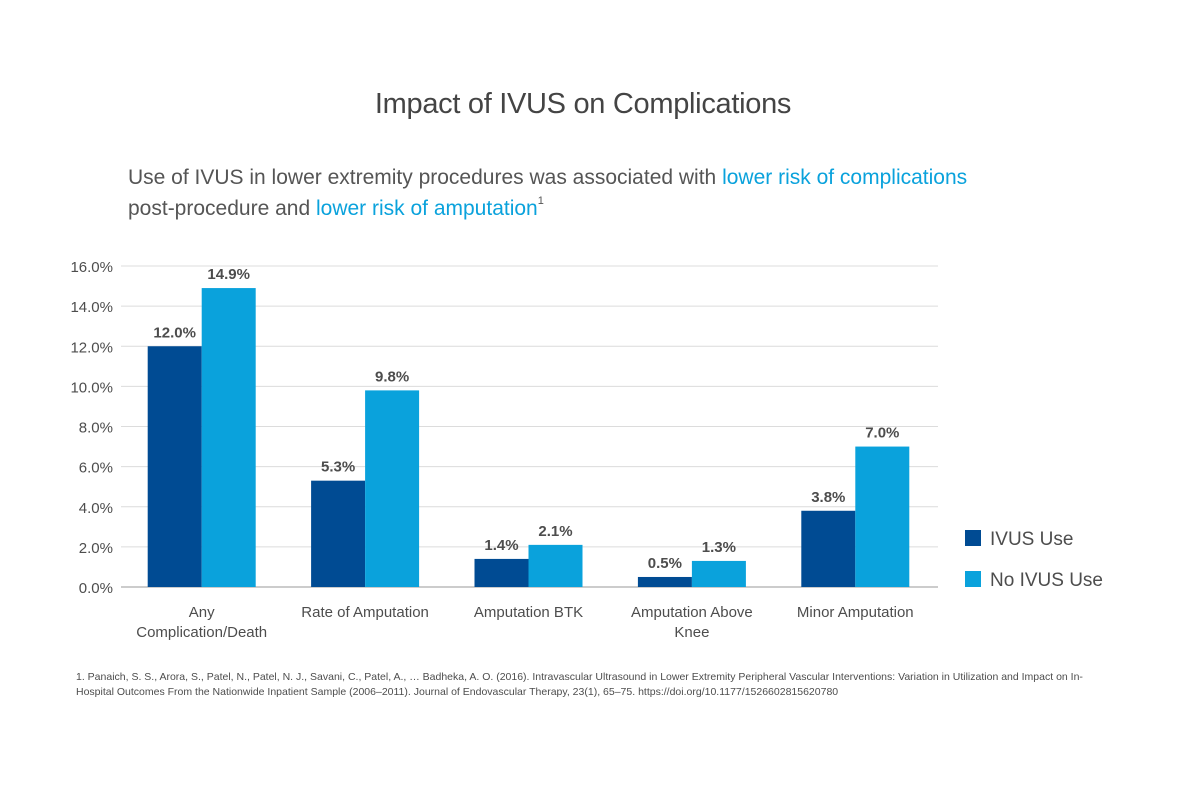  I want to click on x-tick-label: Any, so click(202, 612).